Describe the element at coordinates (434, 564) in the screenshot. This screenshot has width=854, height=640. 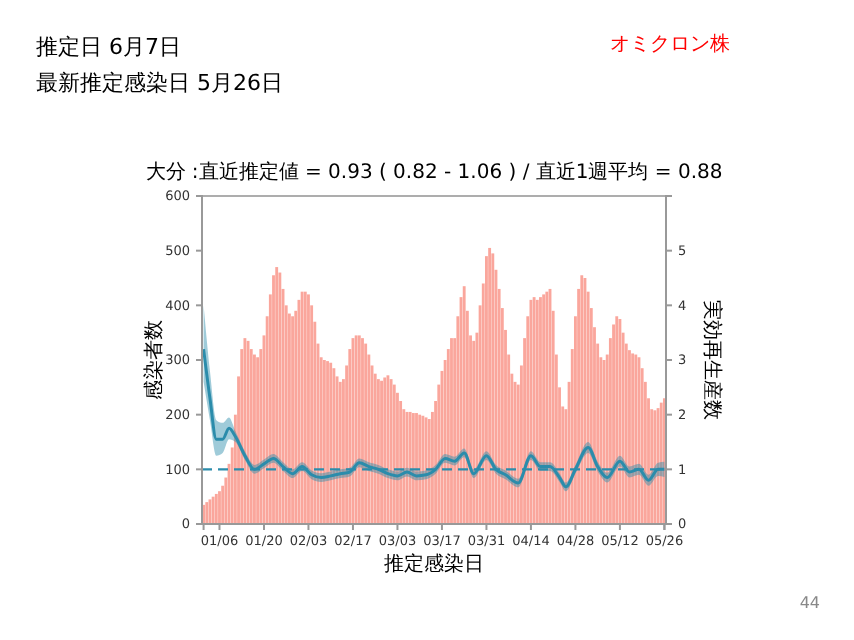
I see `x-axis-title: 推定感染日` at that location.